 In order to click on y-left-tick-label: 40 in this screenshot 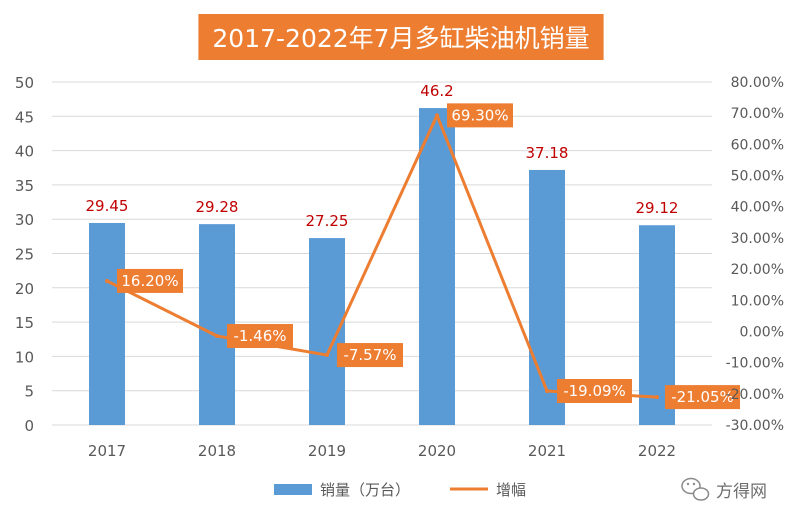, I will do `click(24, 152)`.